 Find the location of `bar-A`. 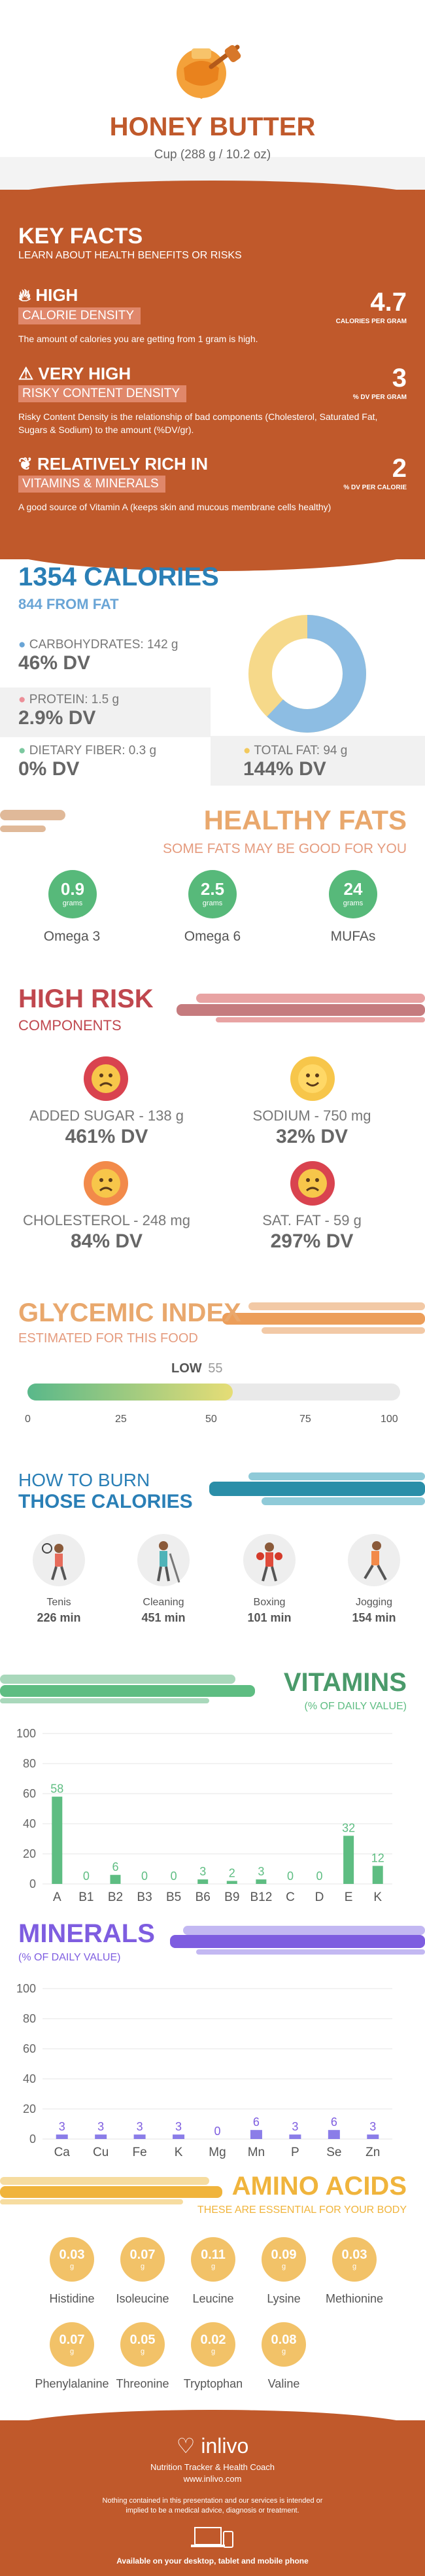

bar-A is located at coordinates (57, 1840).